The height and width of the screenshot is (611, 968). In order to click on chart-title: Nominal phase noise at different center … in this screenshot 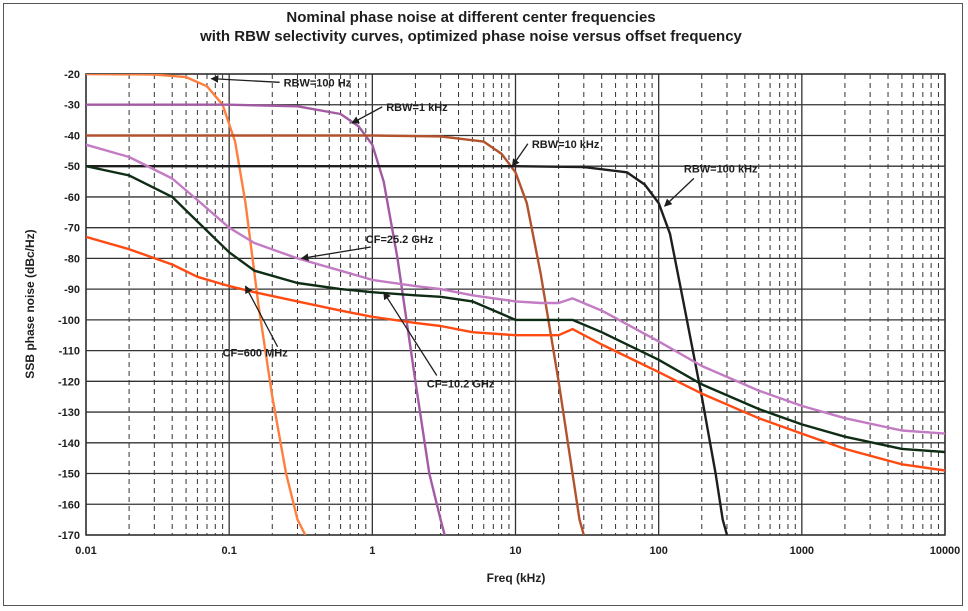, I will do `click(470, 17)`.